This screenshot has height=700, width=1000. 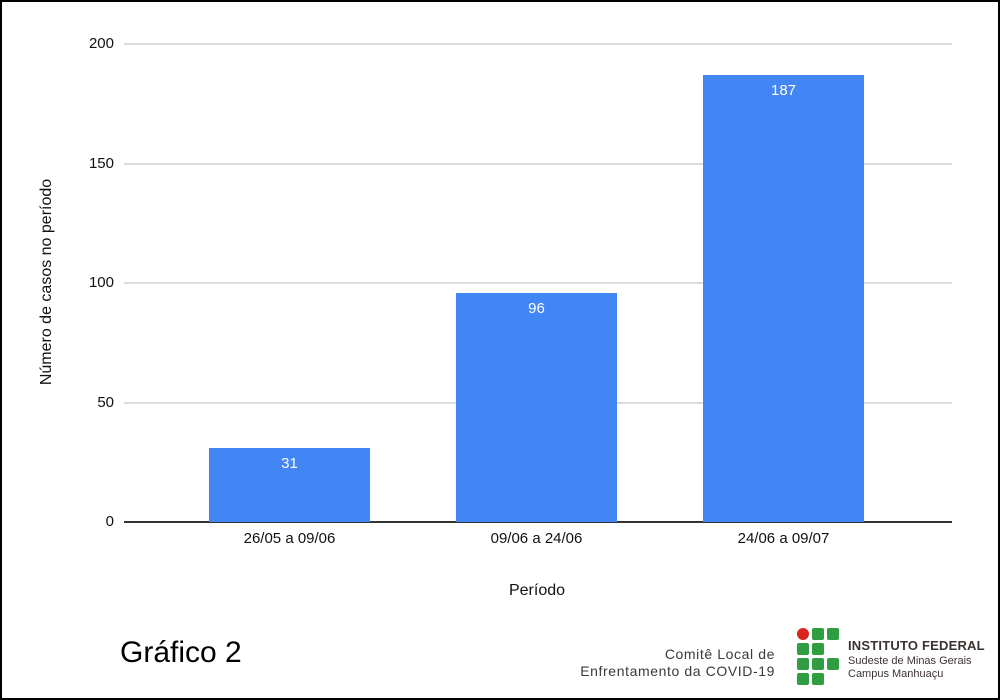 I want to click on y-tick-label: 100, so click(x=101, y=282).